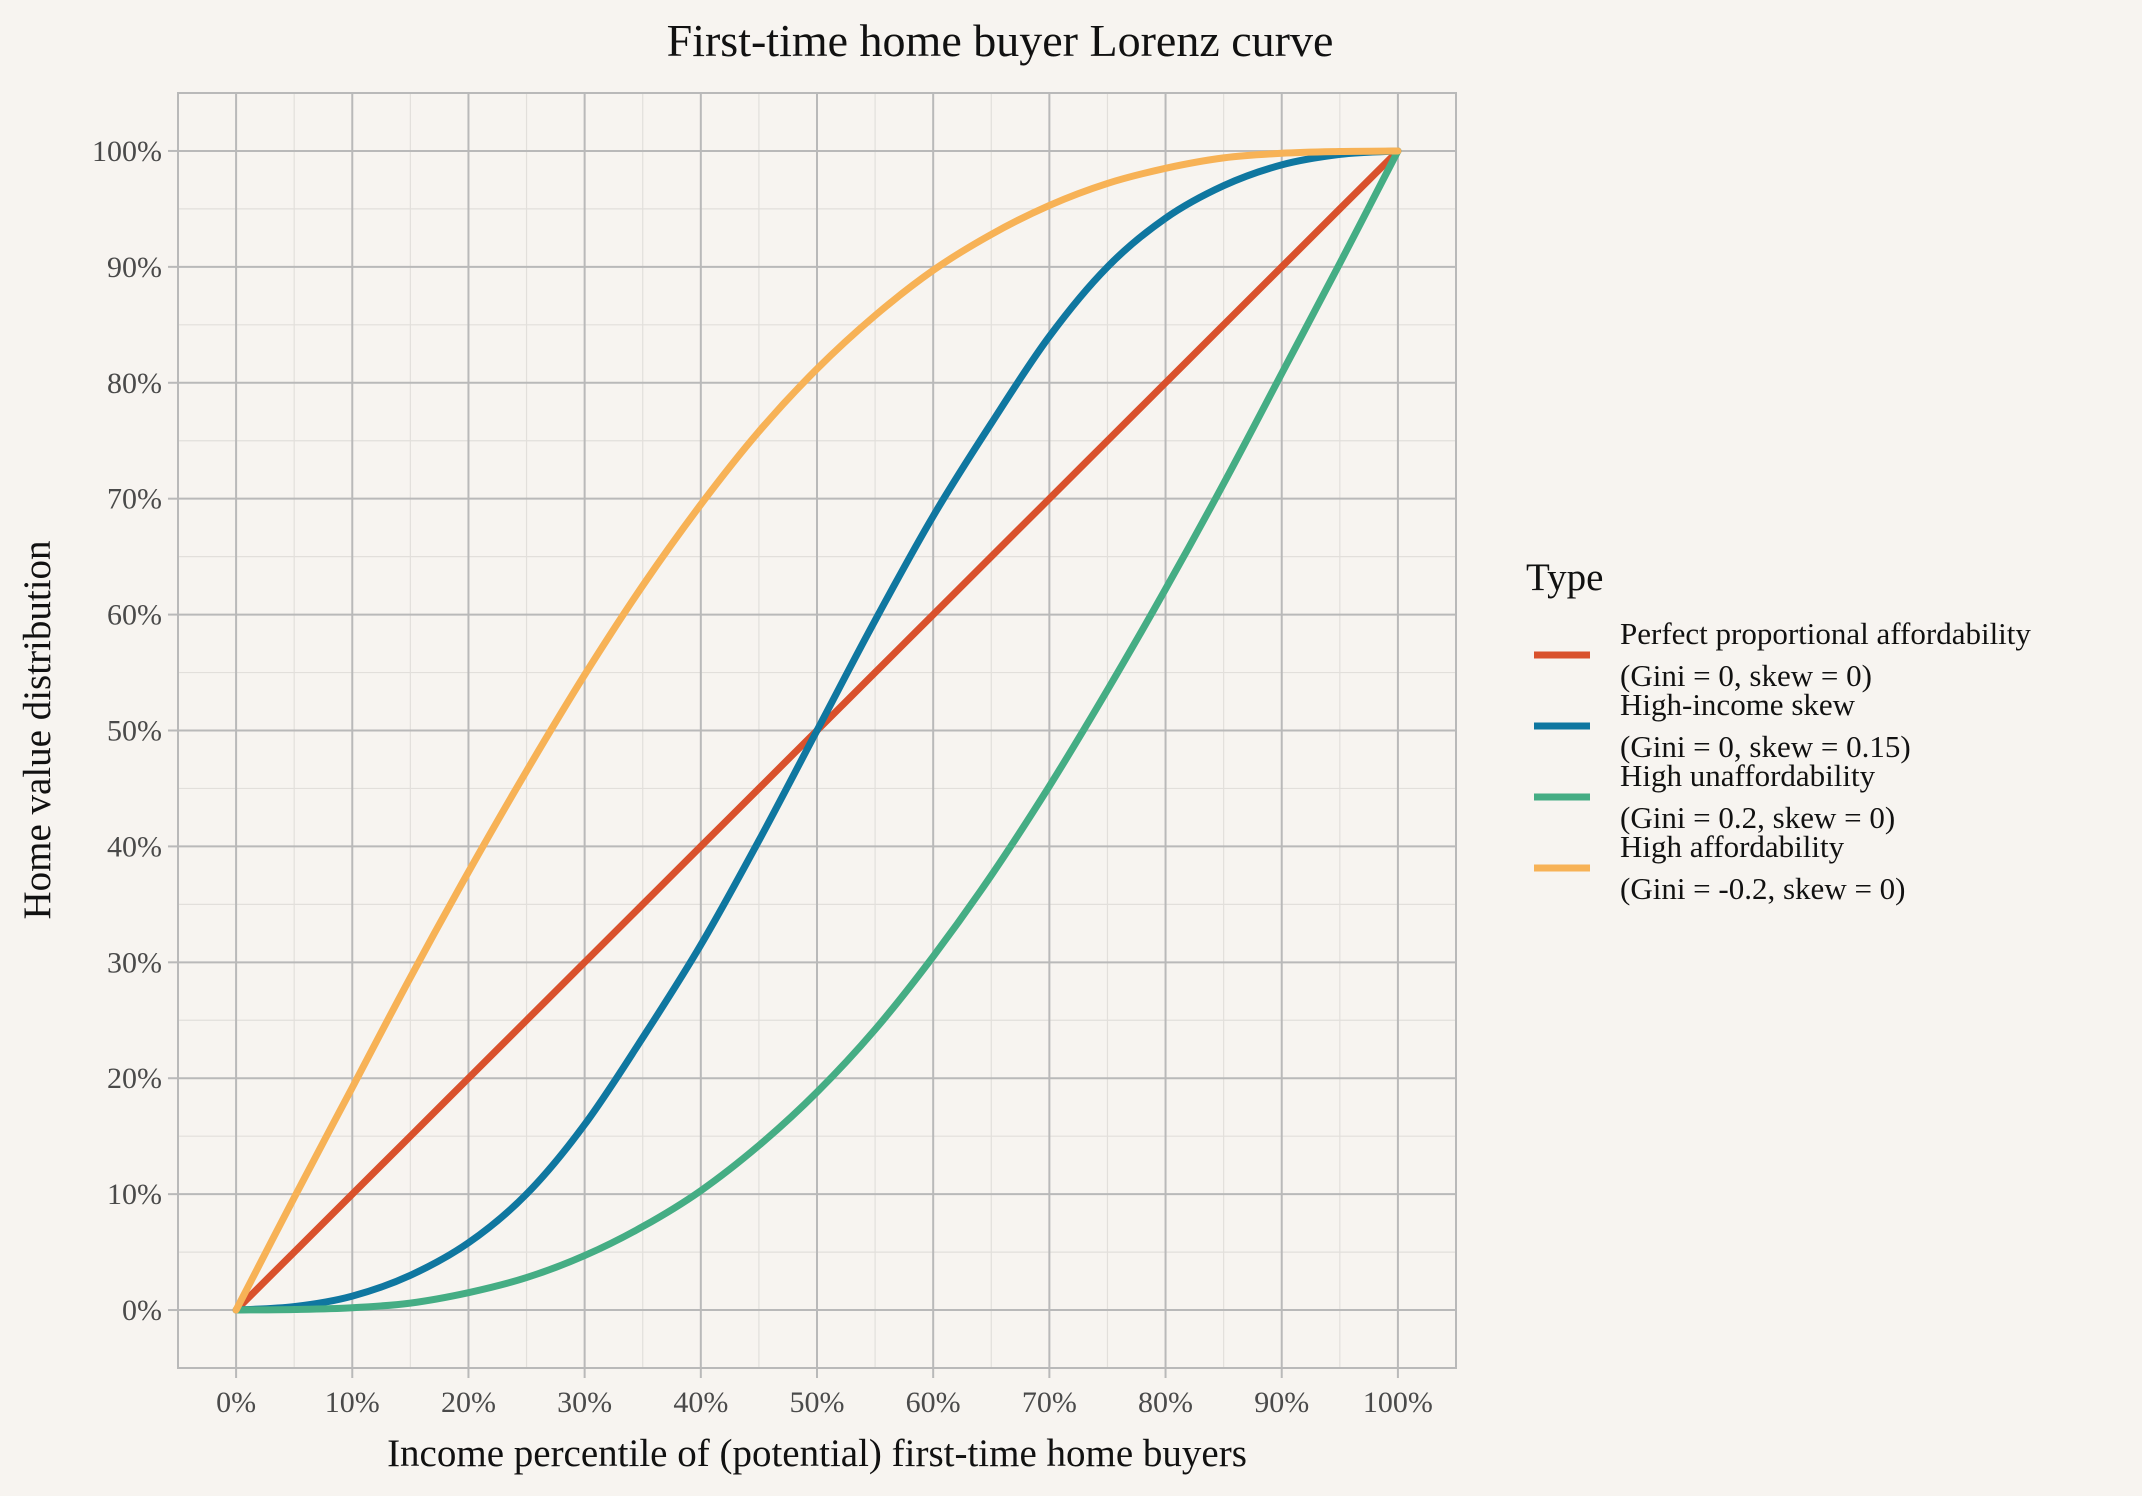 The width and height of the screenshot is (2142, 1496). I want to click on y-tick-label: 0%, so click(142, 1310).